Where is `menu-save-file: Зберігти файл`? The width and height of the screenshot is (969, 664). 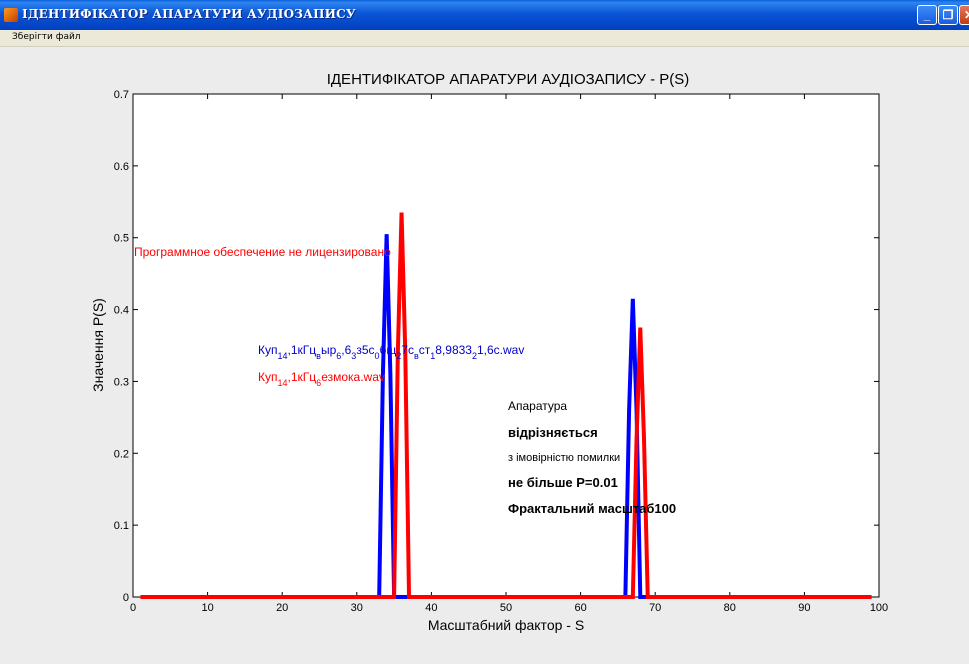 menu-save-file: Зберігти файл is located at coordinates (46, 37).